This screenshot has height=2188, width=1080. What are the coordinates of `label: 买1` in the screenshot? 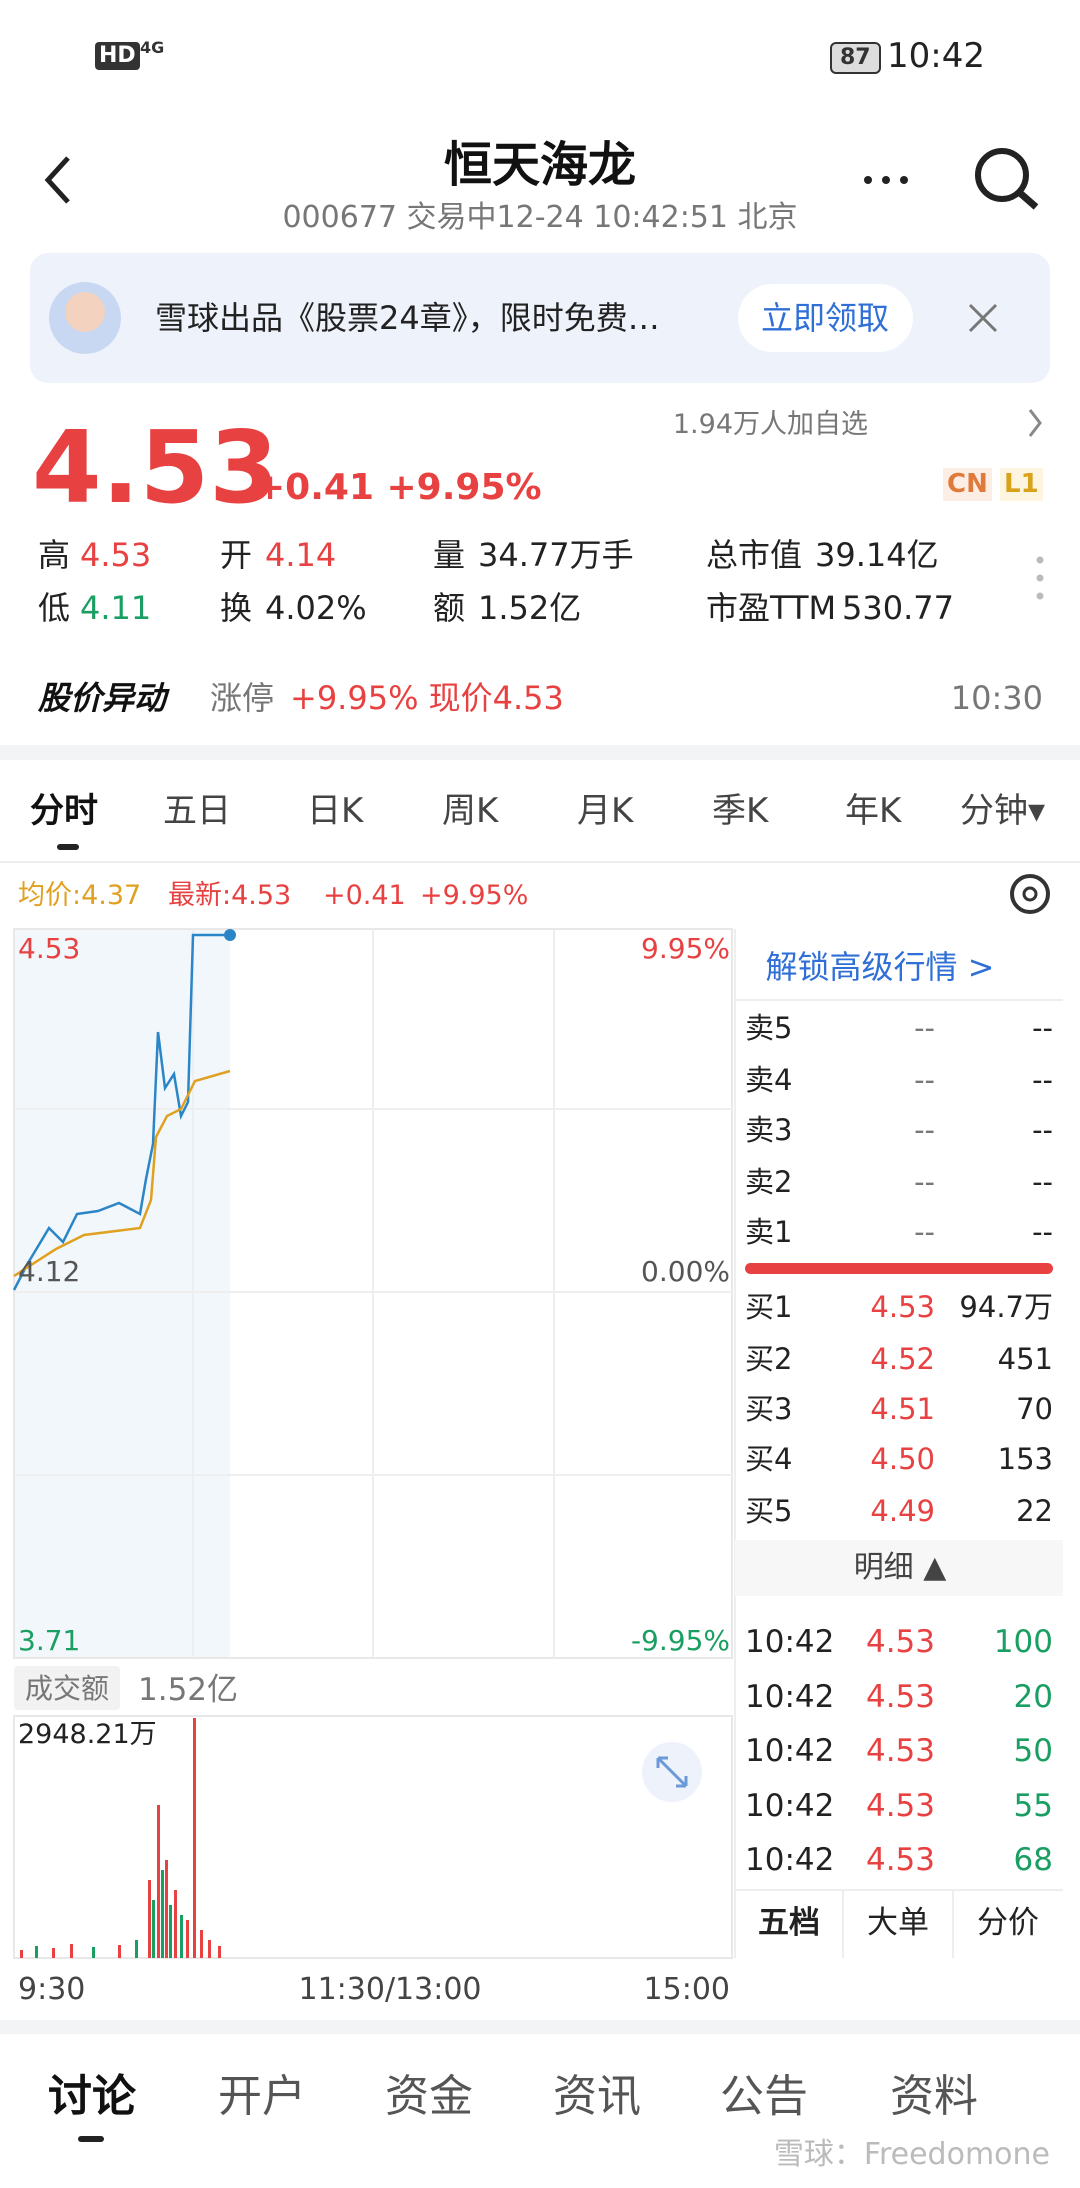 It's located at (769, 1307).